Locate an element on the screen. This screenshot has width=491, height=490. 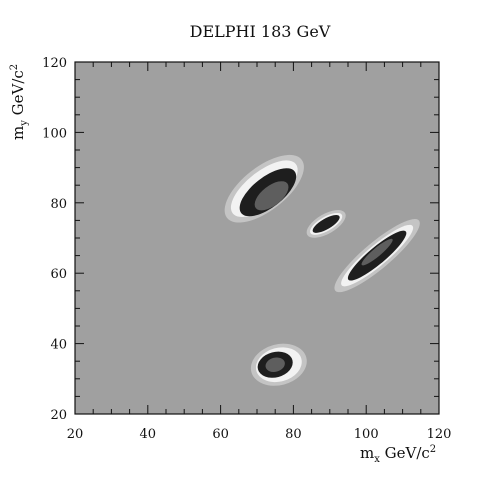
y-axis-label-subscript: y is located at coordinates (24, 123).